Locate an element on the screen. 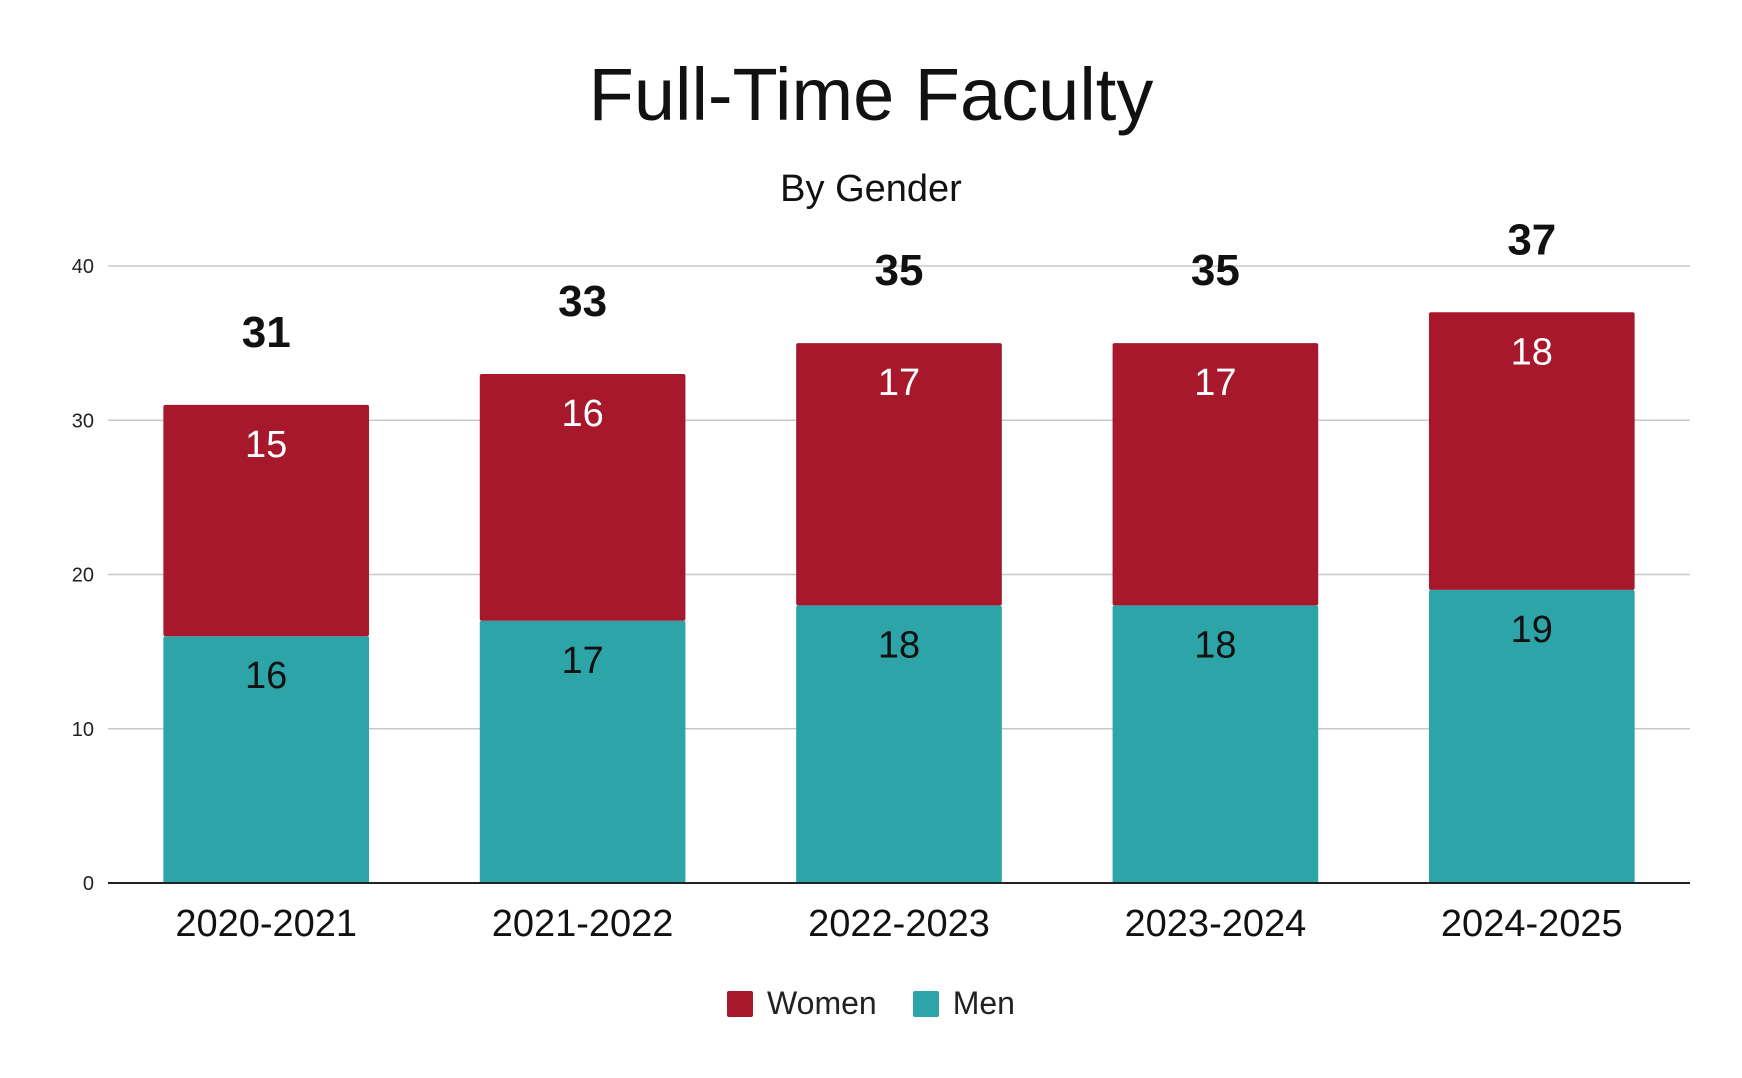 The width and height of the screenshot is (1742, 1078). legend-label: Women is located at coordinates (822, 1003).